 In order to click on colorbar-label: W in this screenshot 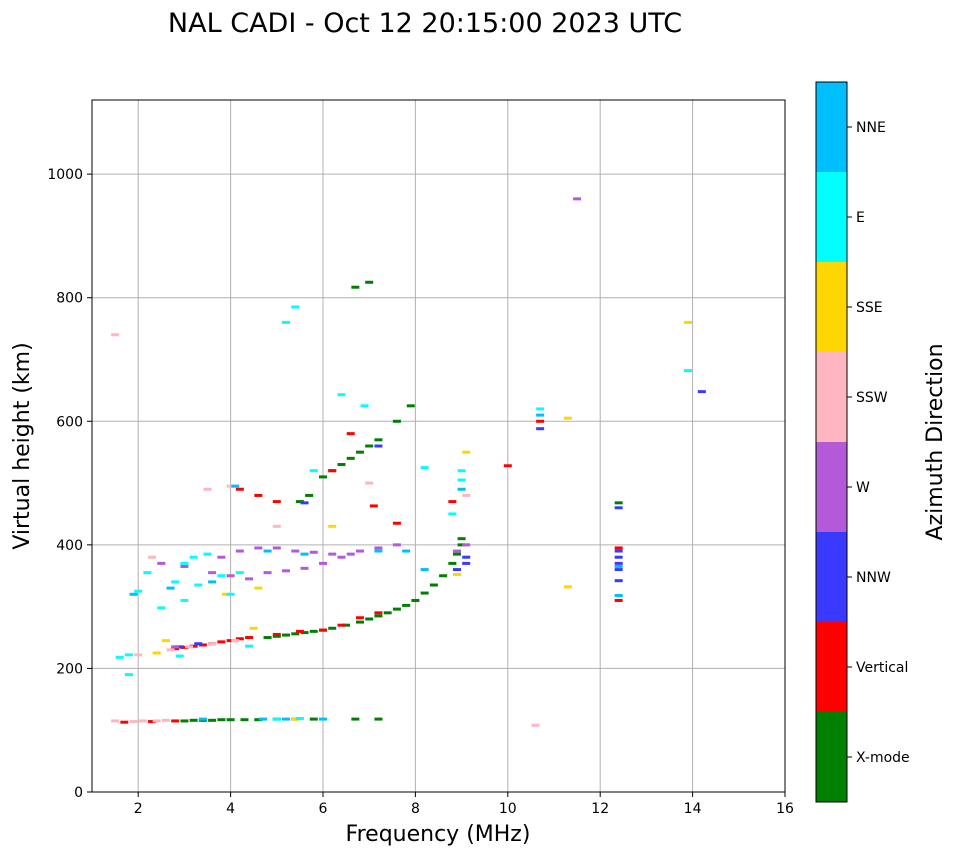, I will do `click(863, 488)`.